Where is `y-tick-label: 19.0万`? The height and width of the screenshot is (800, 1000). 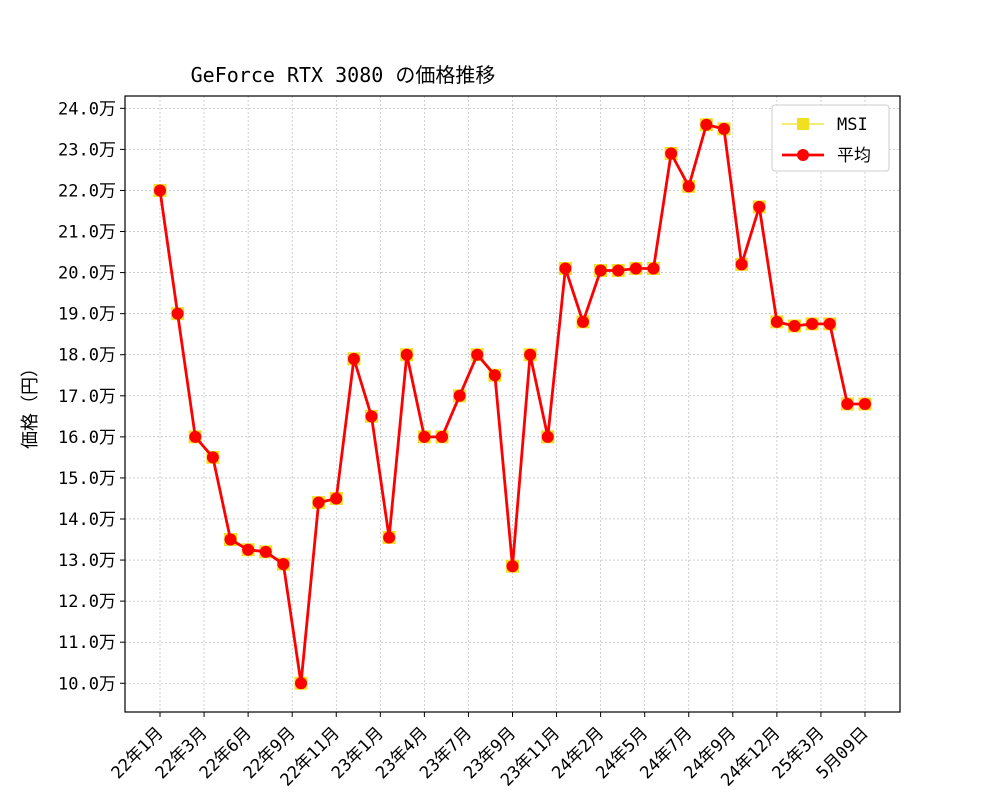 y-tick-label: 19.0万 is located at coordinates (87, 315).